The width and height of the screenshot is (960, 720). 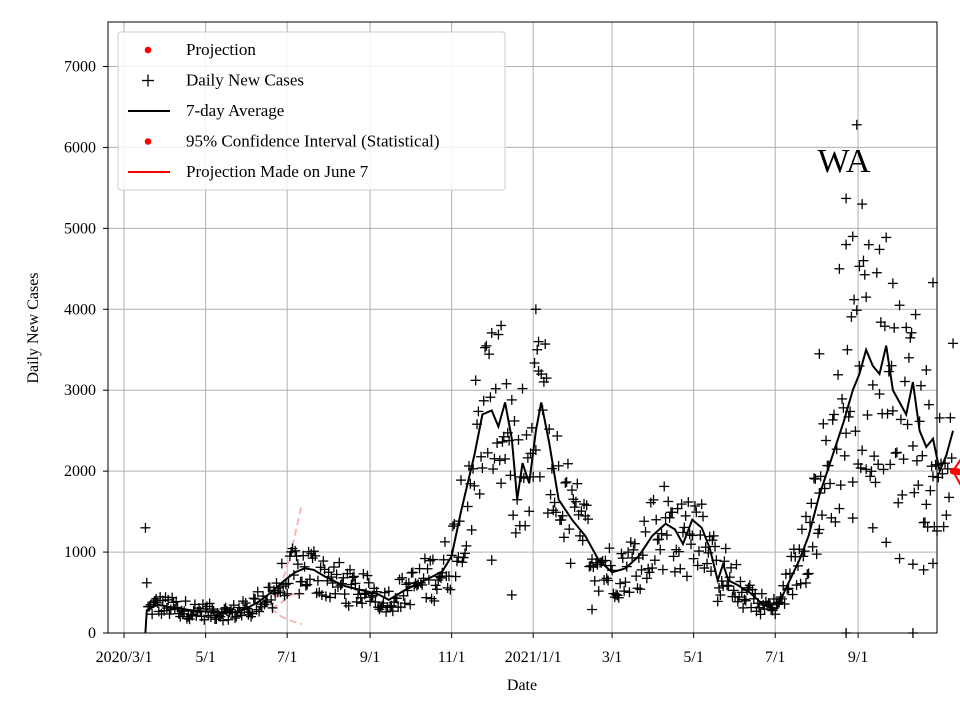 I want to click on legend-label: Daily New Cases, so click(x=245, y=80).